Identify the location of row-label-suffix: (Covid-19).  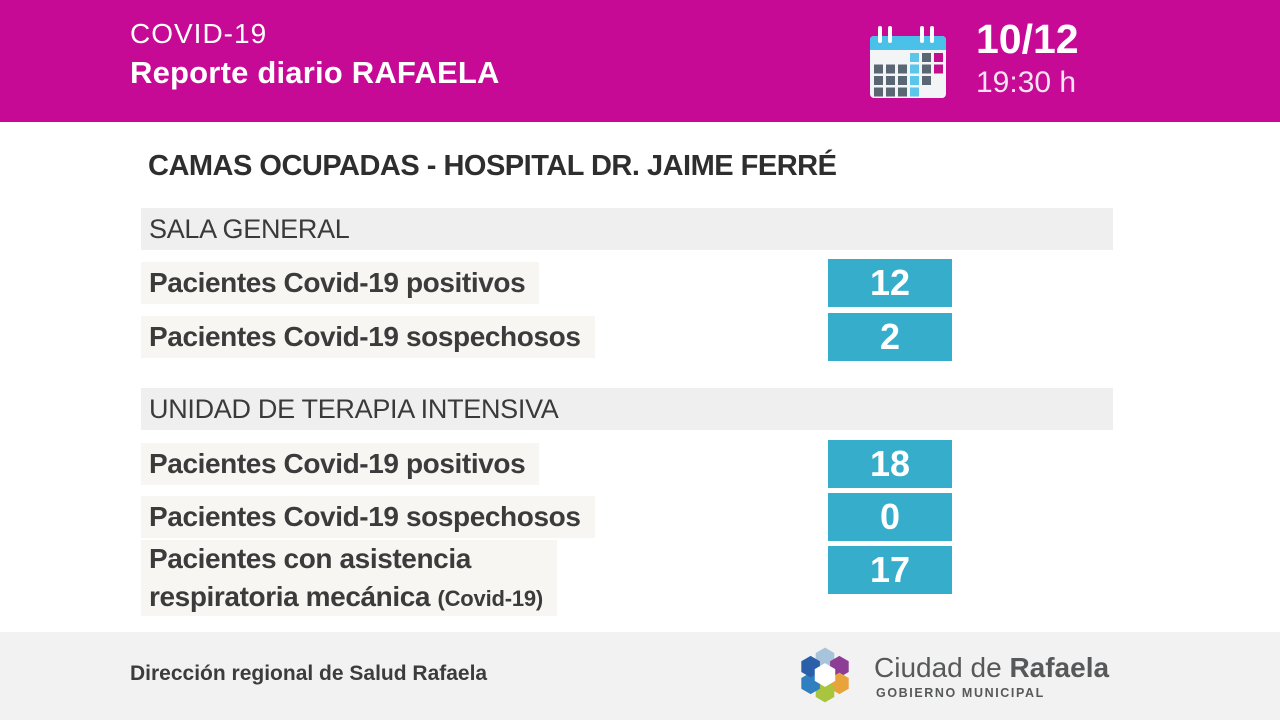
(490, 598).